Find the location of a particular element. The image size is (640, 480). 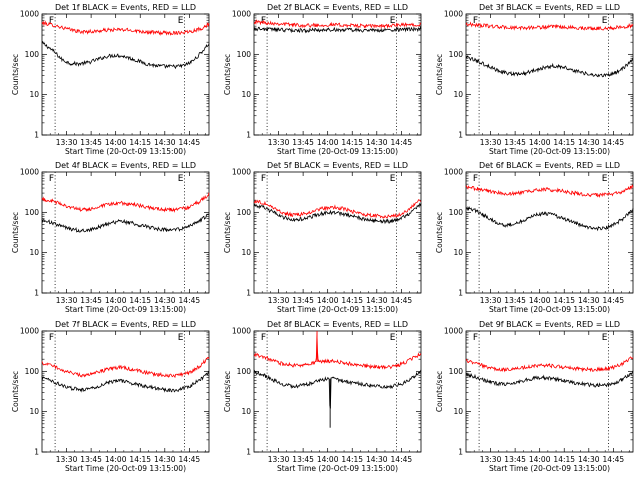

panel-title: Det 6f BLACK = Events, RED = LLD is located at coordinates (549, 165).